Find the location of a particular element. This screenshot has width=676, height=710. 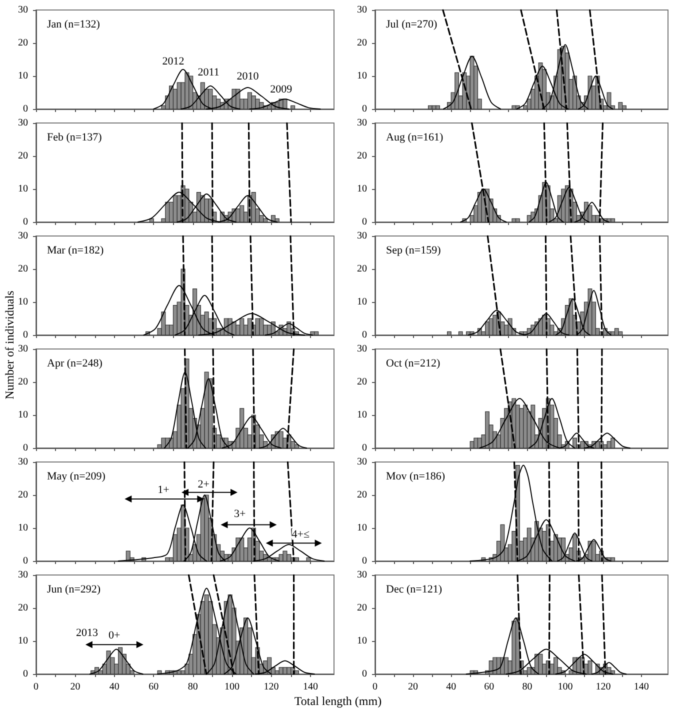

annotation: 3+ is located at coordinates (240, 514).